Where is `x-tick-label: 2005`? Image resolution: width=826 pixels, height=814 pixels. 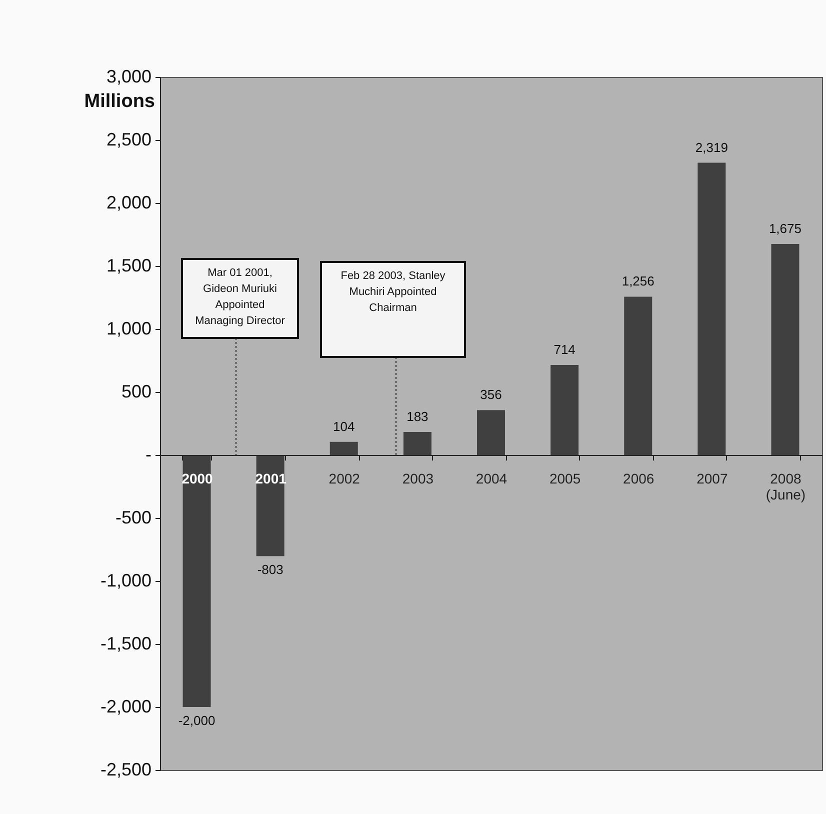 x-tick-label: 2005 is located at coordinates (565, 478).